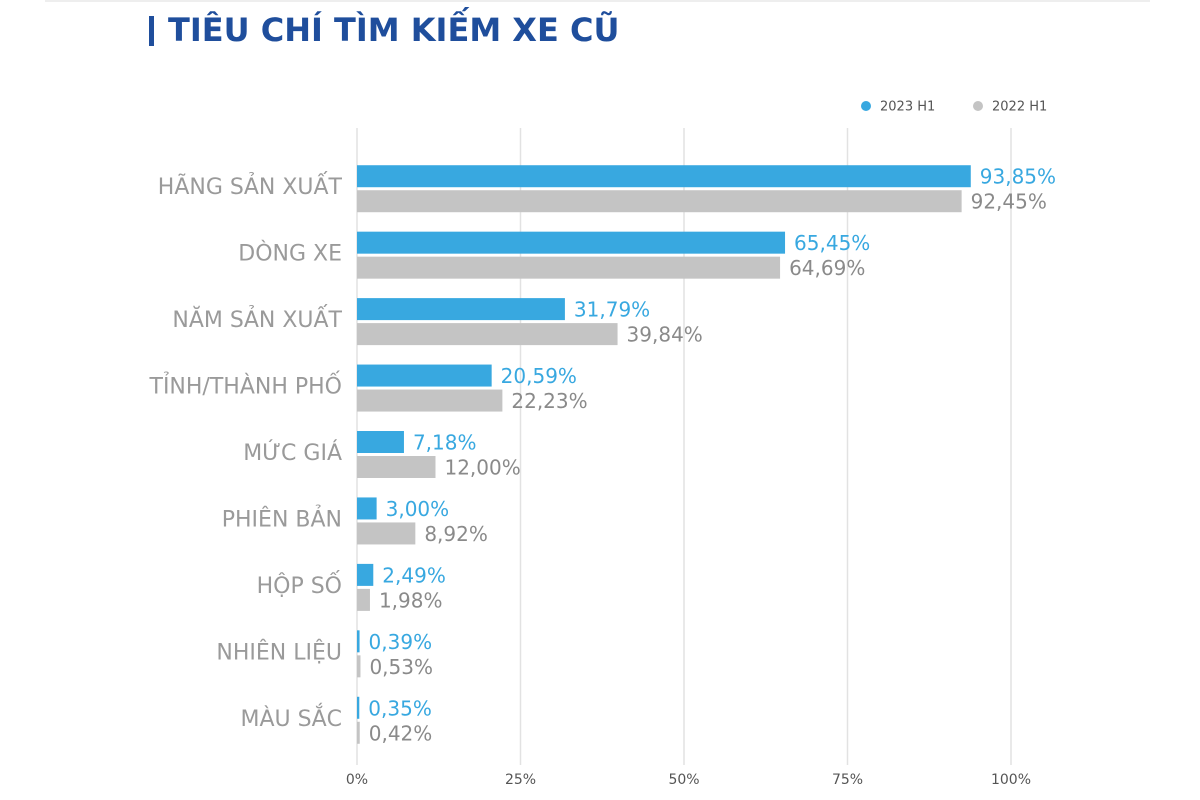  I want to click on value-label: 65,45%, so click(832, 243).